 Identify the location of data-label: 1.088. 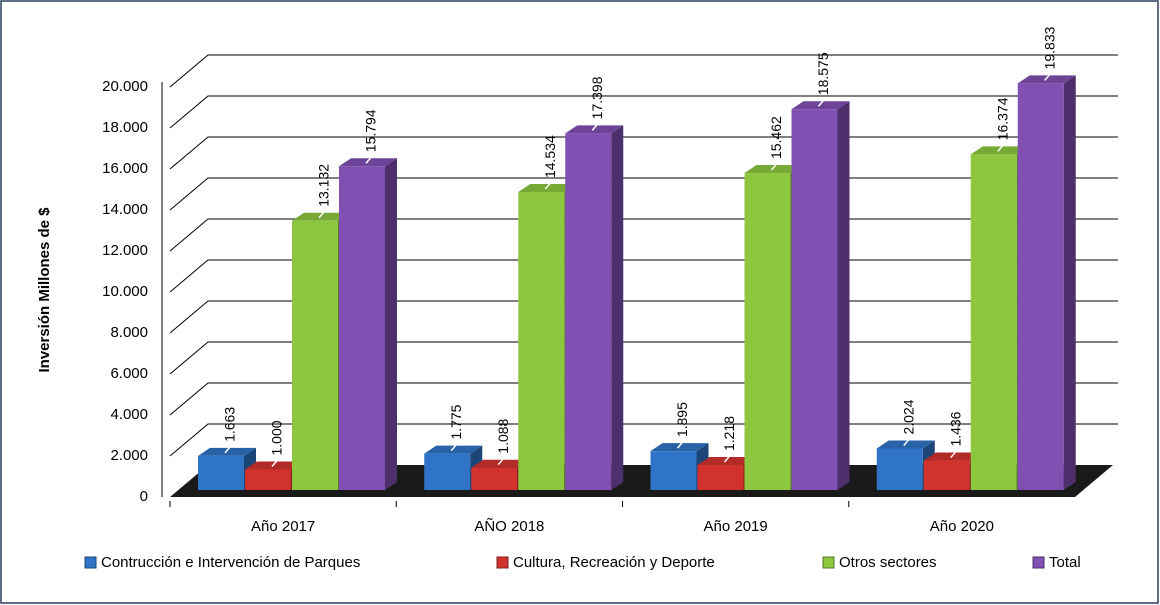
(503, 435).